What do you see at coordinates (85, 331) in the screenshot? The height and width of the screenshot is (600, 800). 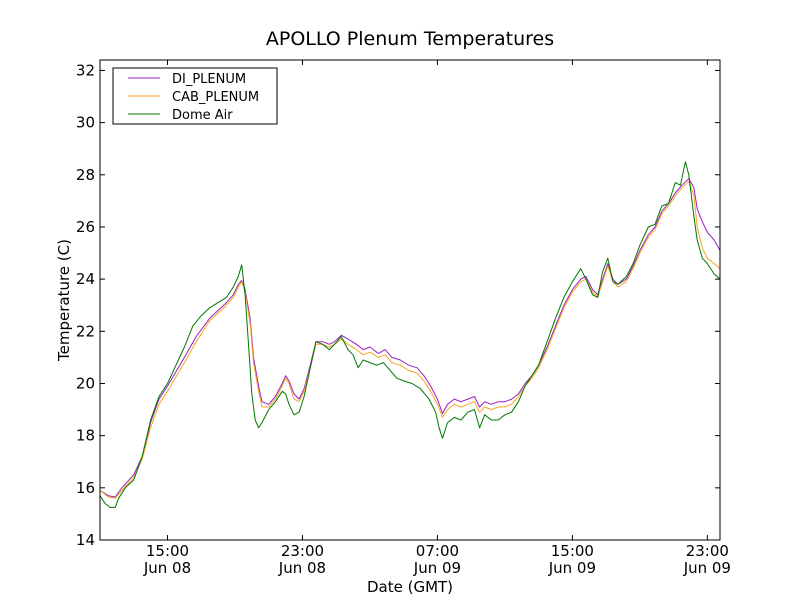 I see `y-tick-label: 22` at bounding box center [85, 331].